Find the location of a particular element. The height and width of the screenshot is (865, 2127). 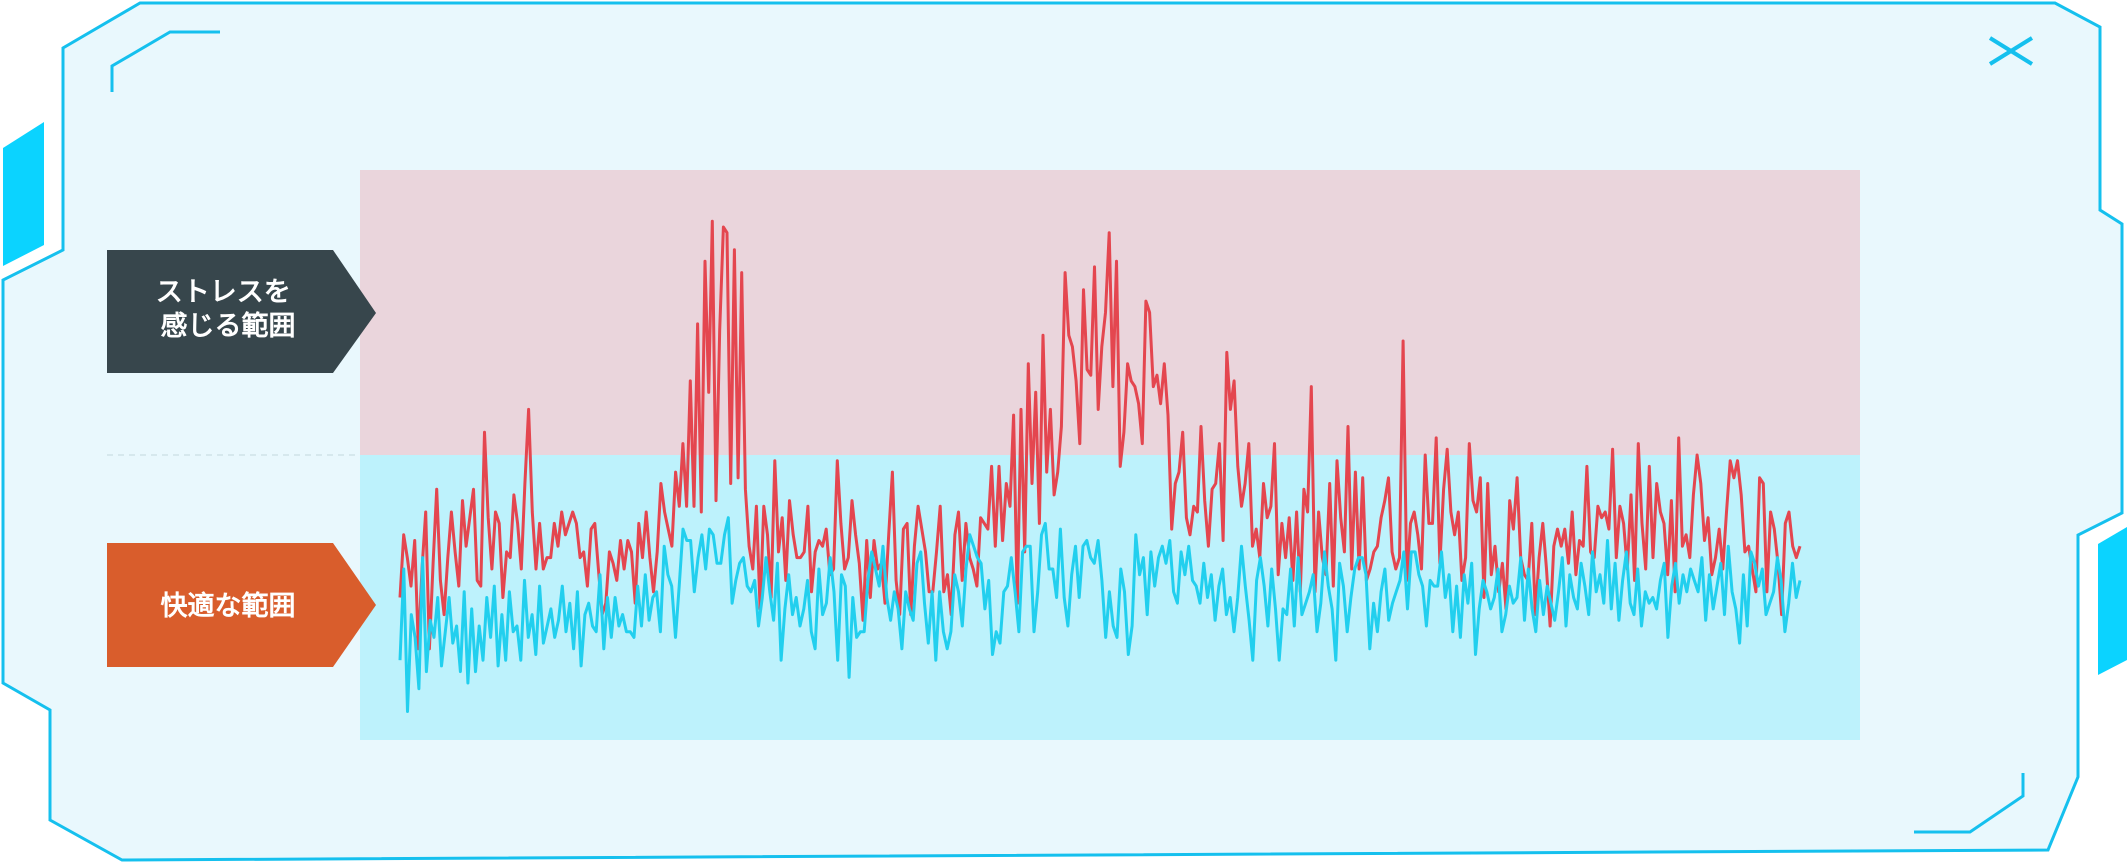

stress-range-text-line-1: ストレスを is located at coordinates (223, 292).